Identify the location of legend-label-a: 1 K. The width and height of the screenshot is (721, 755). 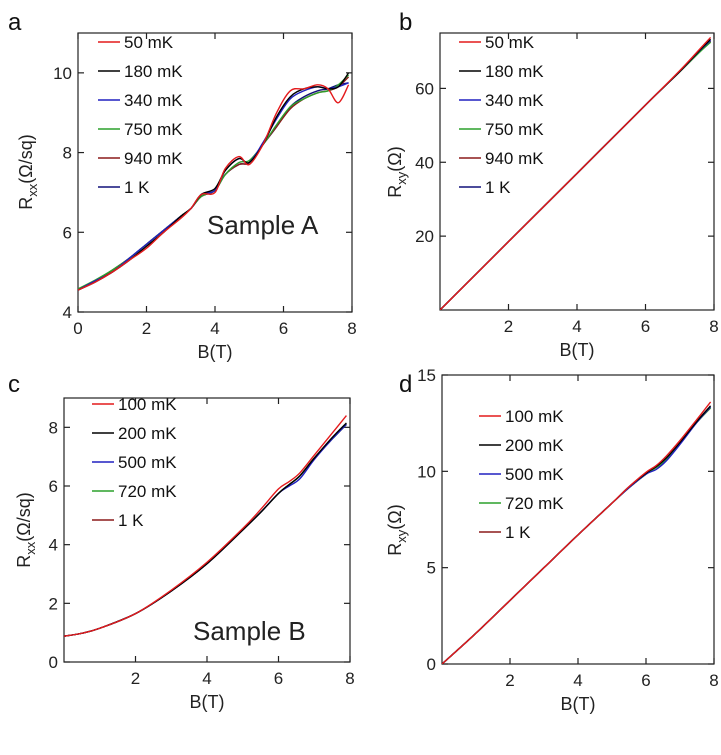
(137, 187).